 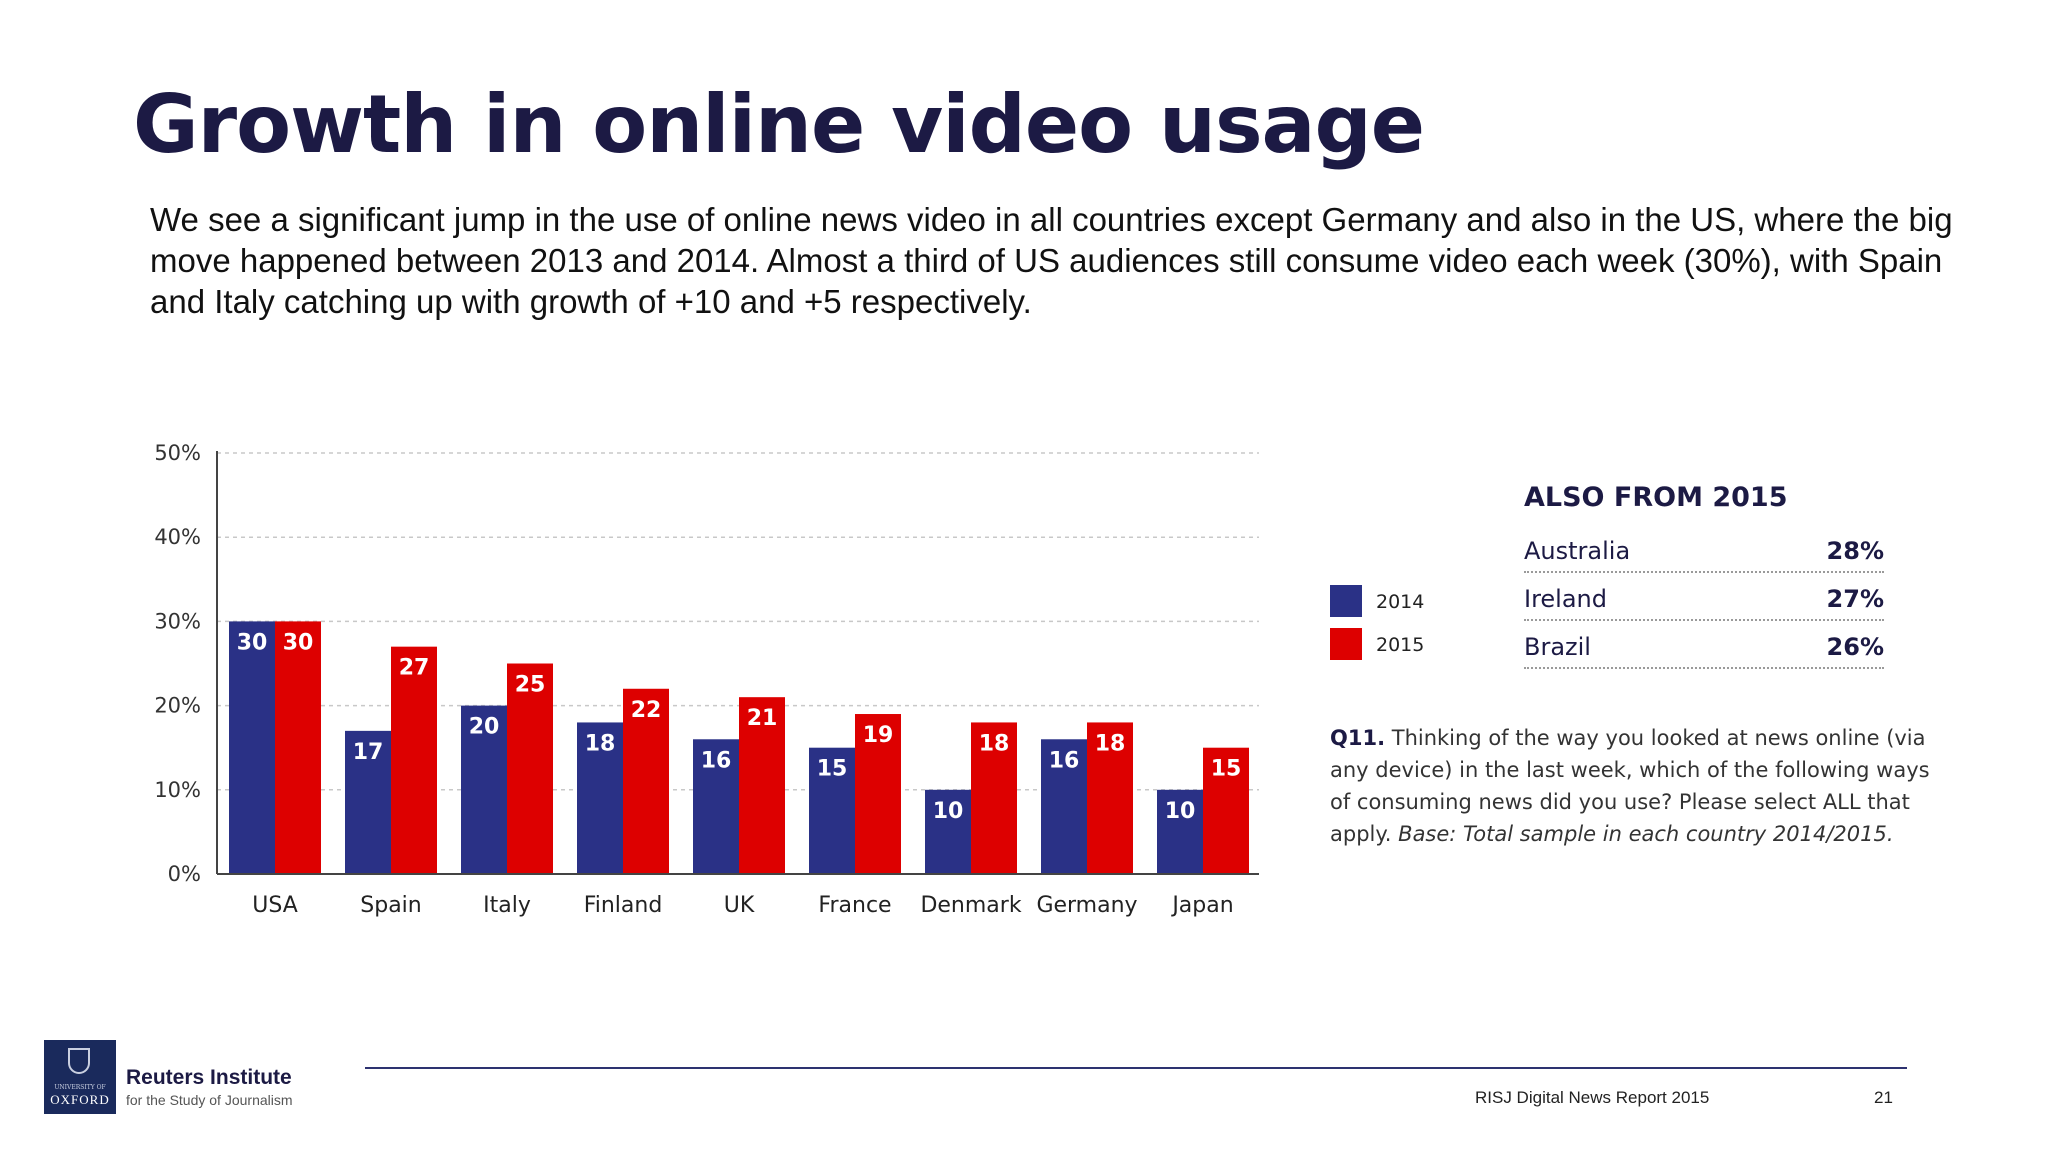 What do you see at coordinates (79, 1061) in the screenshot?
I see `crest-icon` at bounding box center [79, 1061].